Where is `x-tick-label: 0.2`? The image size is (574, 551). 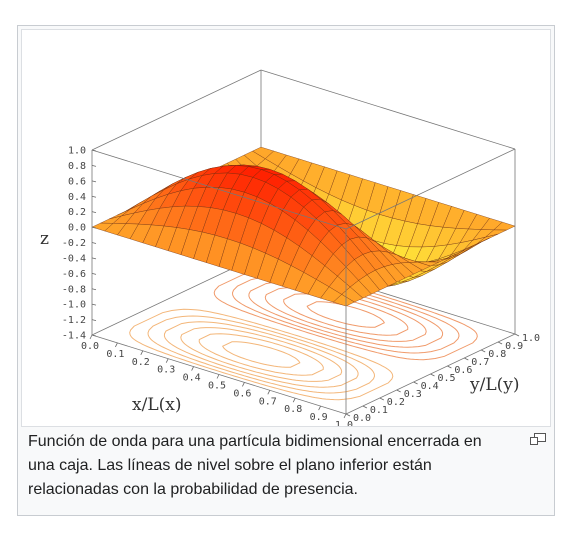
x-tick-label: 0.2 is located at coordinates (141, 362).